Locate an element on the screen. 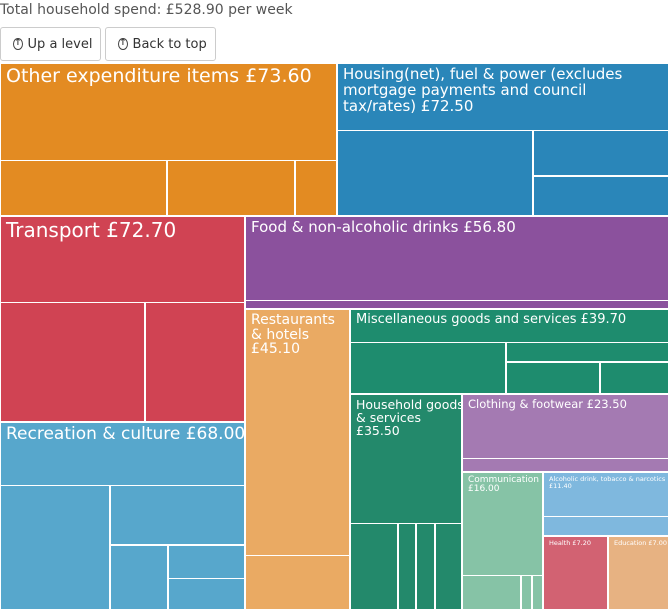 Image resolution: width=669 pixels, height=610 pixels. treemap-cell: Household goods & services £35.50 is located at coordinates (406, 502).